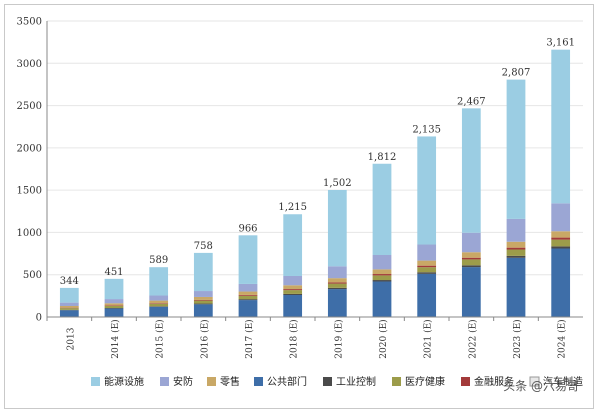  I want to click on total-data-label: 589, so click(158, 260).